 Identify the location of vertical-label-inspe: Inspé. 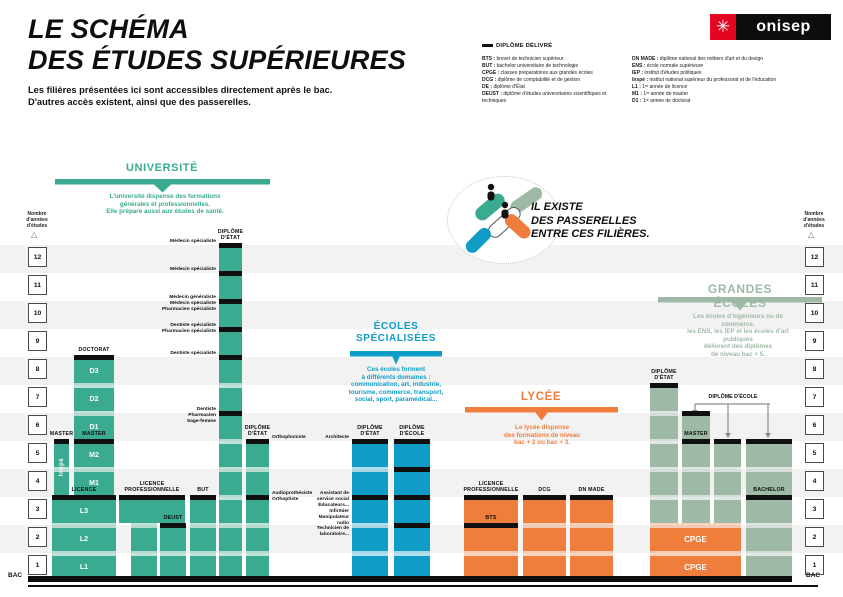
(61, 467).